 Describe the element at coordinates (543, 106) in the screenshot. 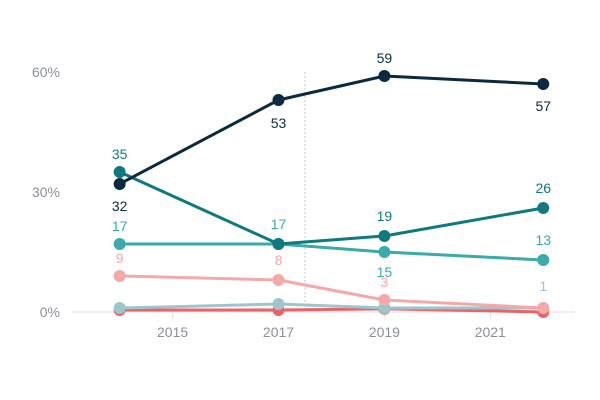

I see `data-label: 57` at that location.